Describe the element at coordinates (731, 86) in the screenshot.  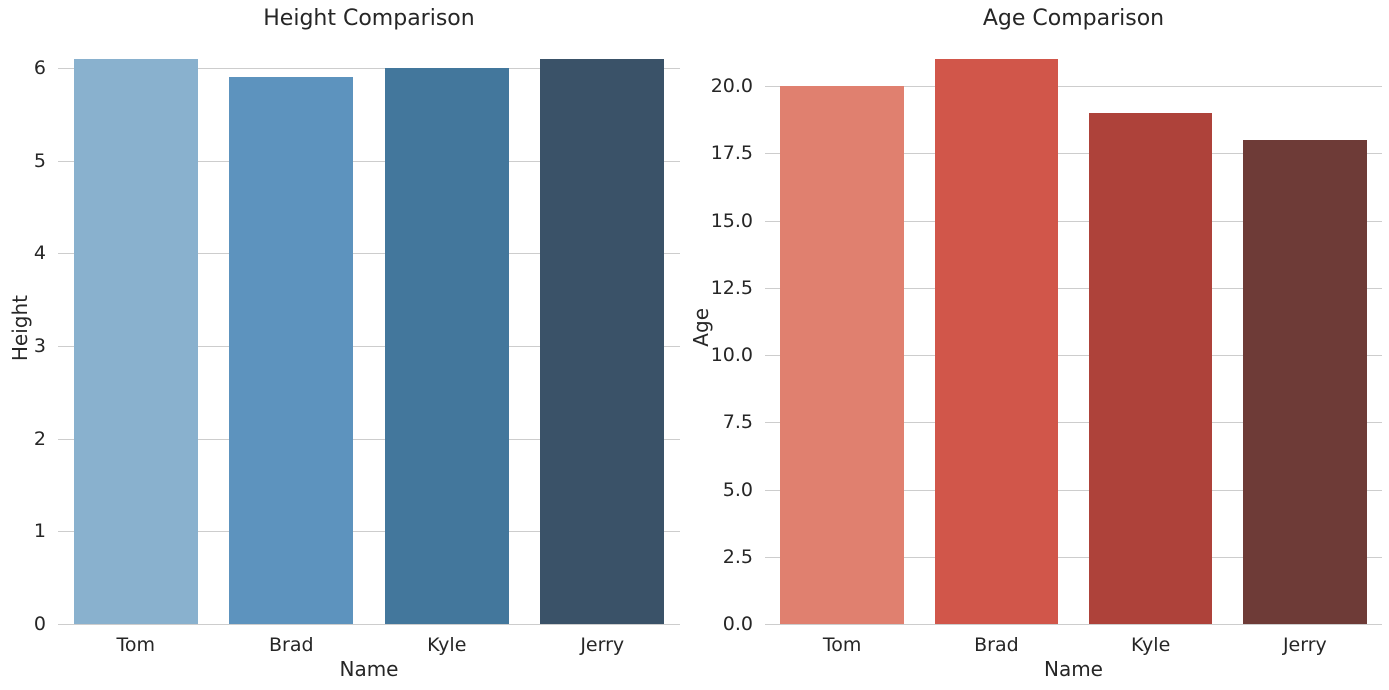
I see `y-tick-label: 20.0` at that location.